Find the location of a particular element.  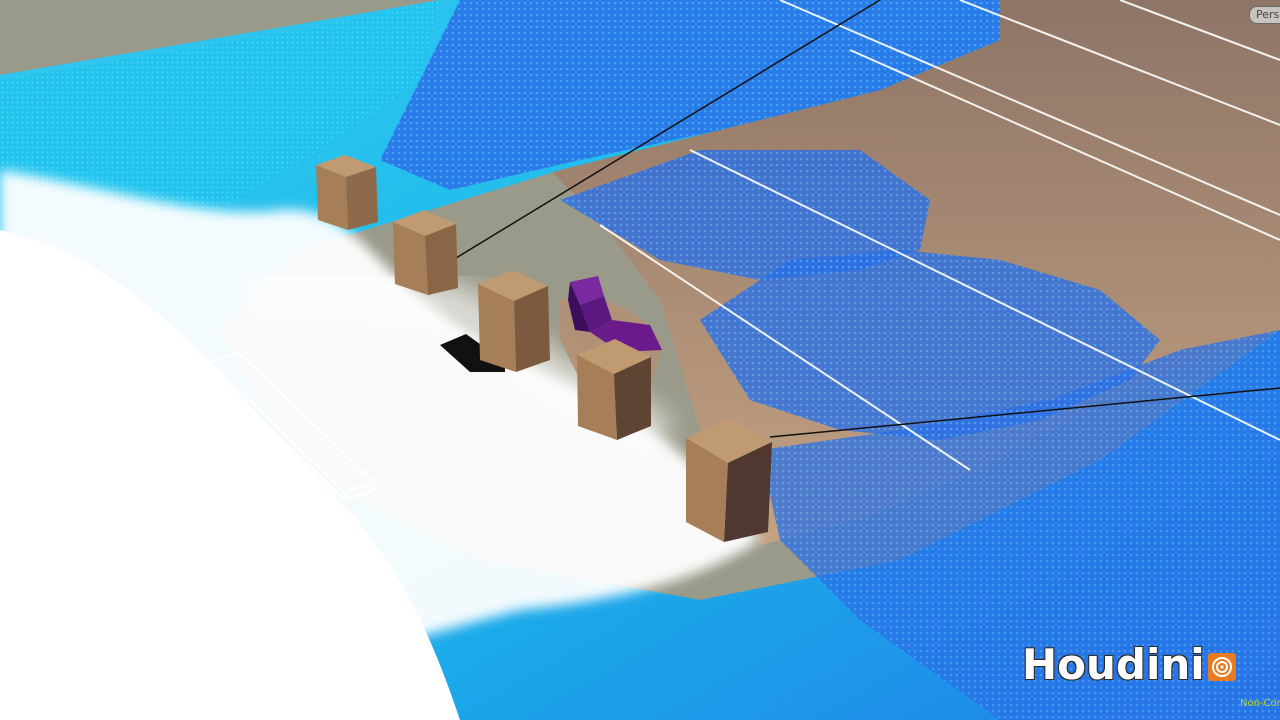

camera-label: Persp is located at coordinates (1268, 14).